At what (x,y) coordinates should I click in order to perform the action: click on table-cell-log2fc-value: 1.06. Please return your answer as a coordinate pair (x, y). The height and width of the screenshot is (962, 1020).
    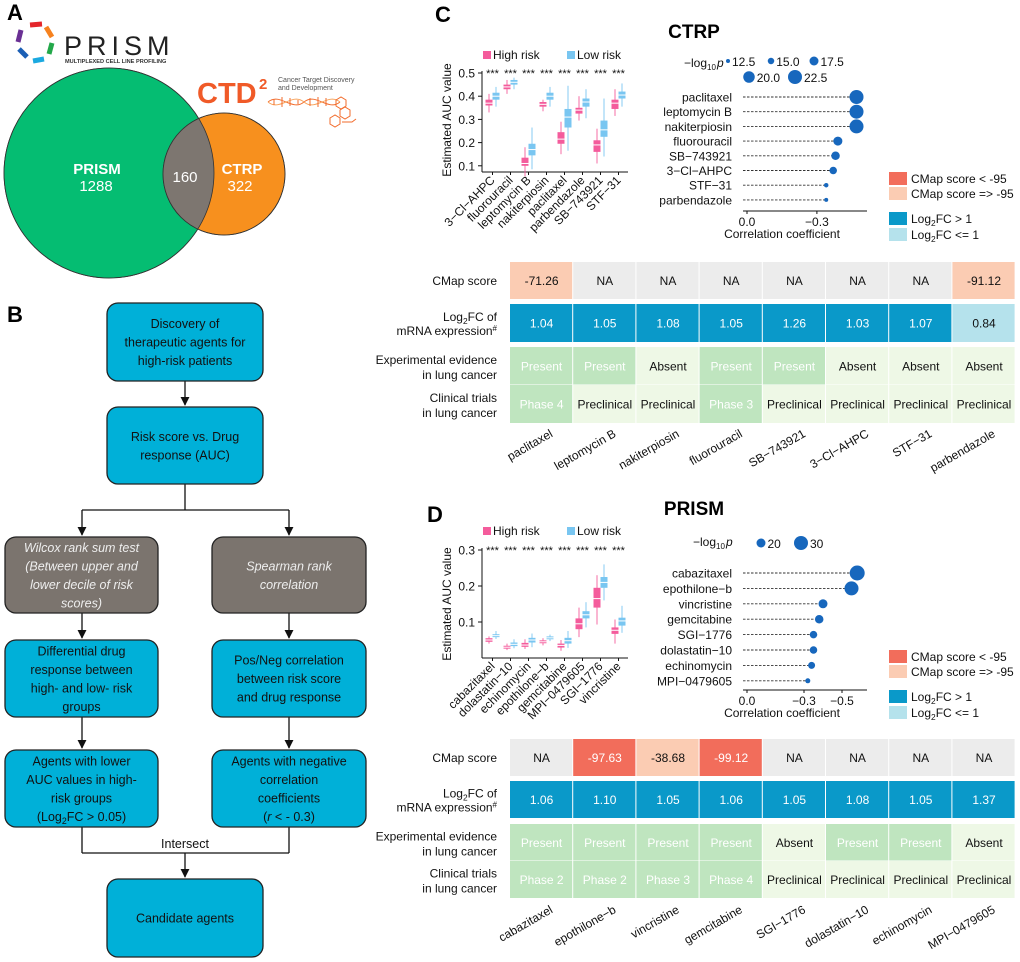
    Looking at the image, I should click on (732, 800).